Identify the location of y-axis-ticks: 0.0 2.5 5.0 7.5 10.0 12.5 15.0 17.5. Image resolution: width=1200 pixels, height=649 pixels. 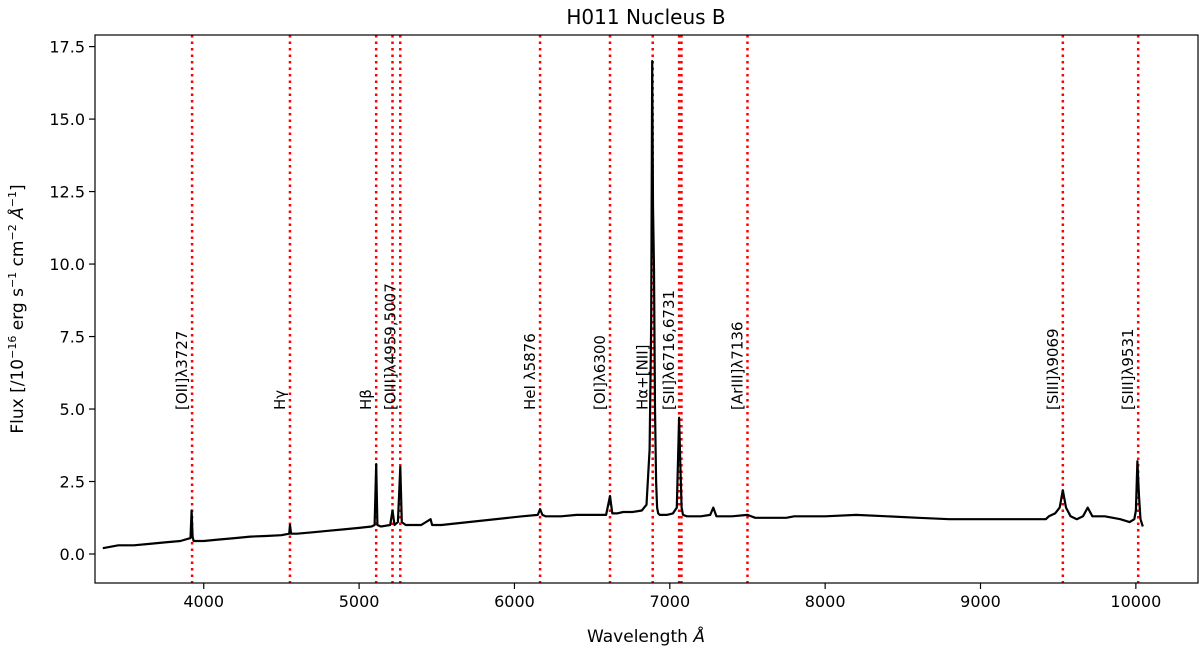
(72, 301).